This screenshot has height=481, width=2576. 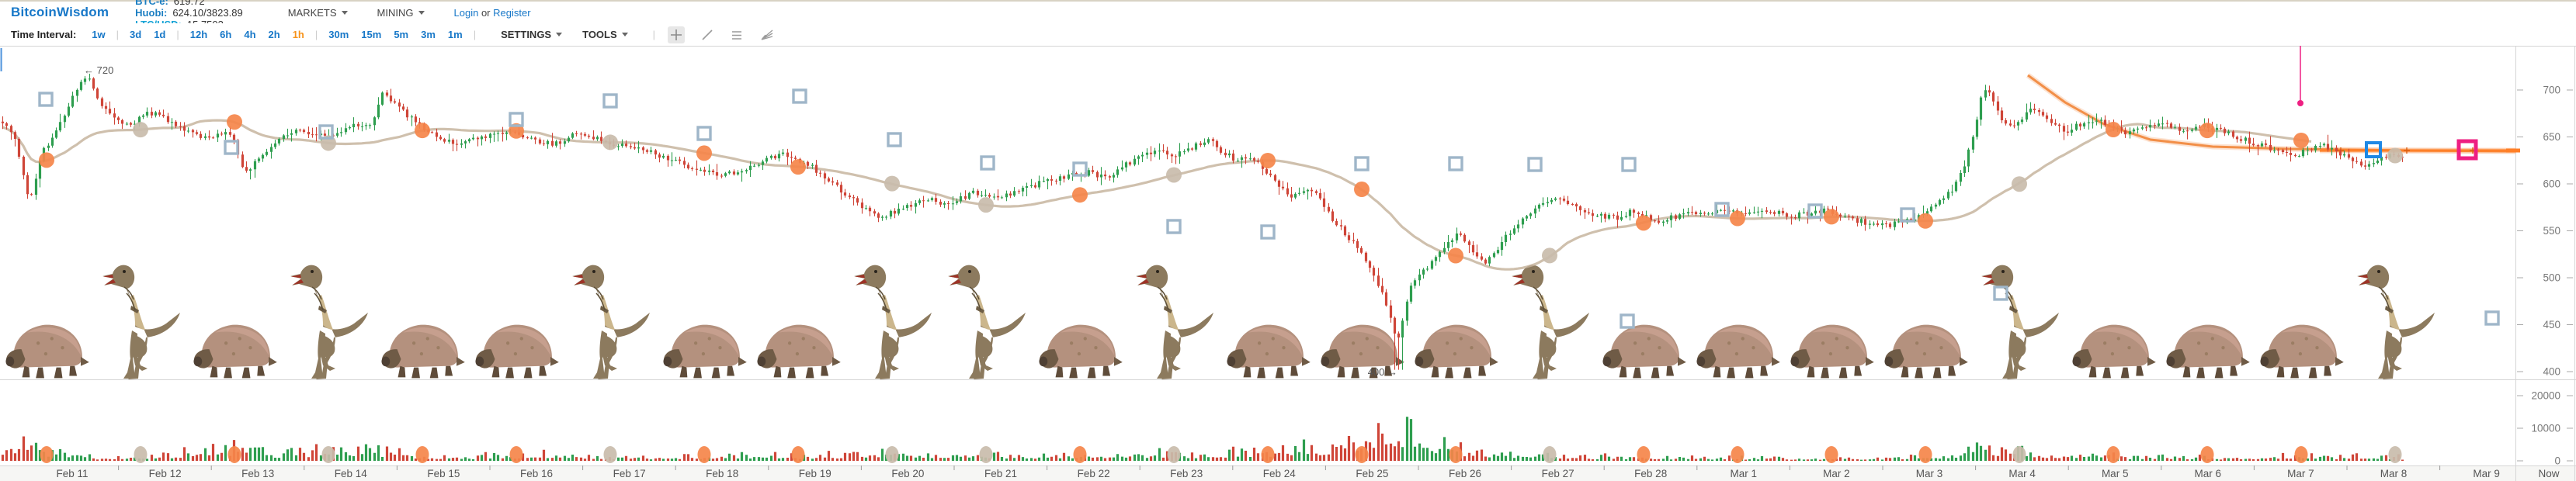 I want to click on trendline-tool-icon, so click(x=707, y=35).